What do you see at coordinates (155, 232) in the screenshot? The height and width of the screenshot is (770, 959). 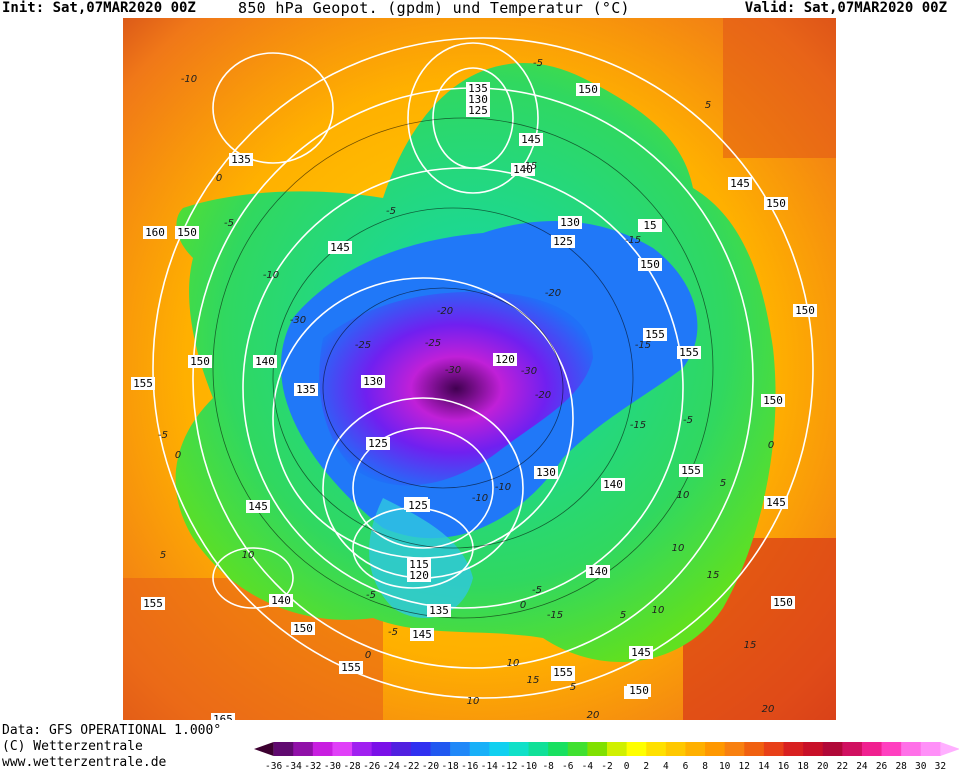 I see `height-label: 160` at bounding box center [155, 232].